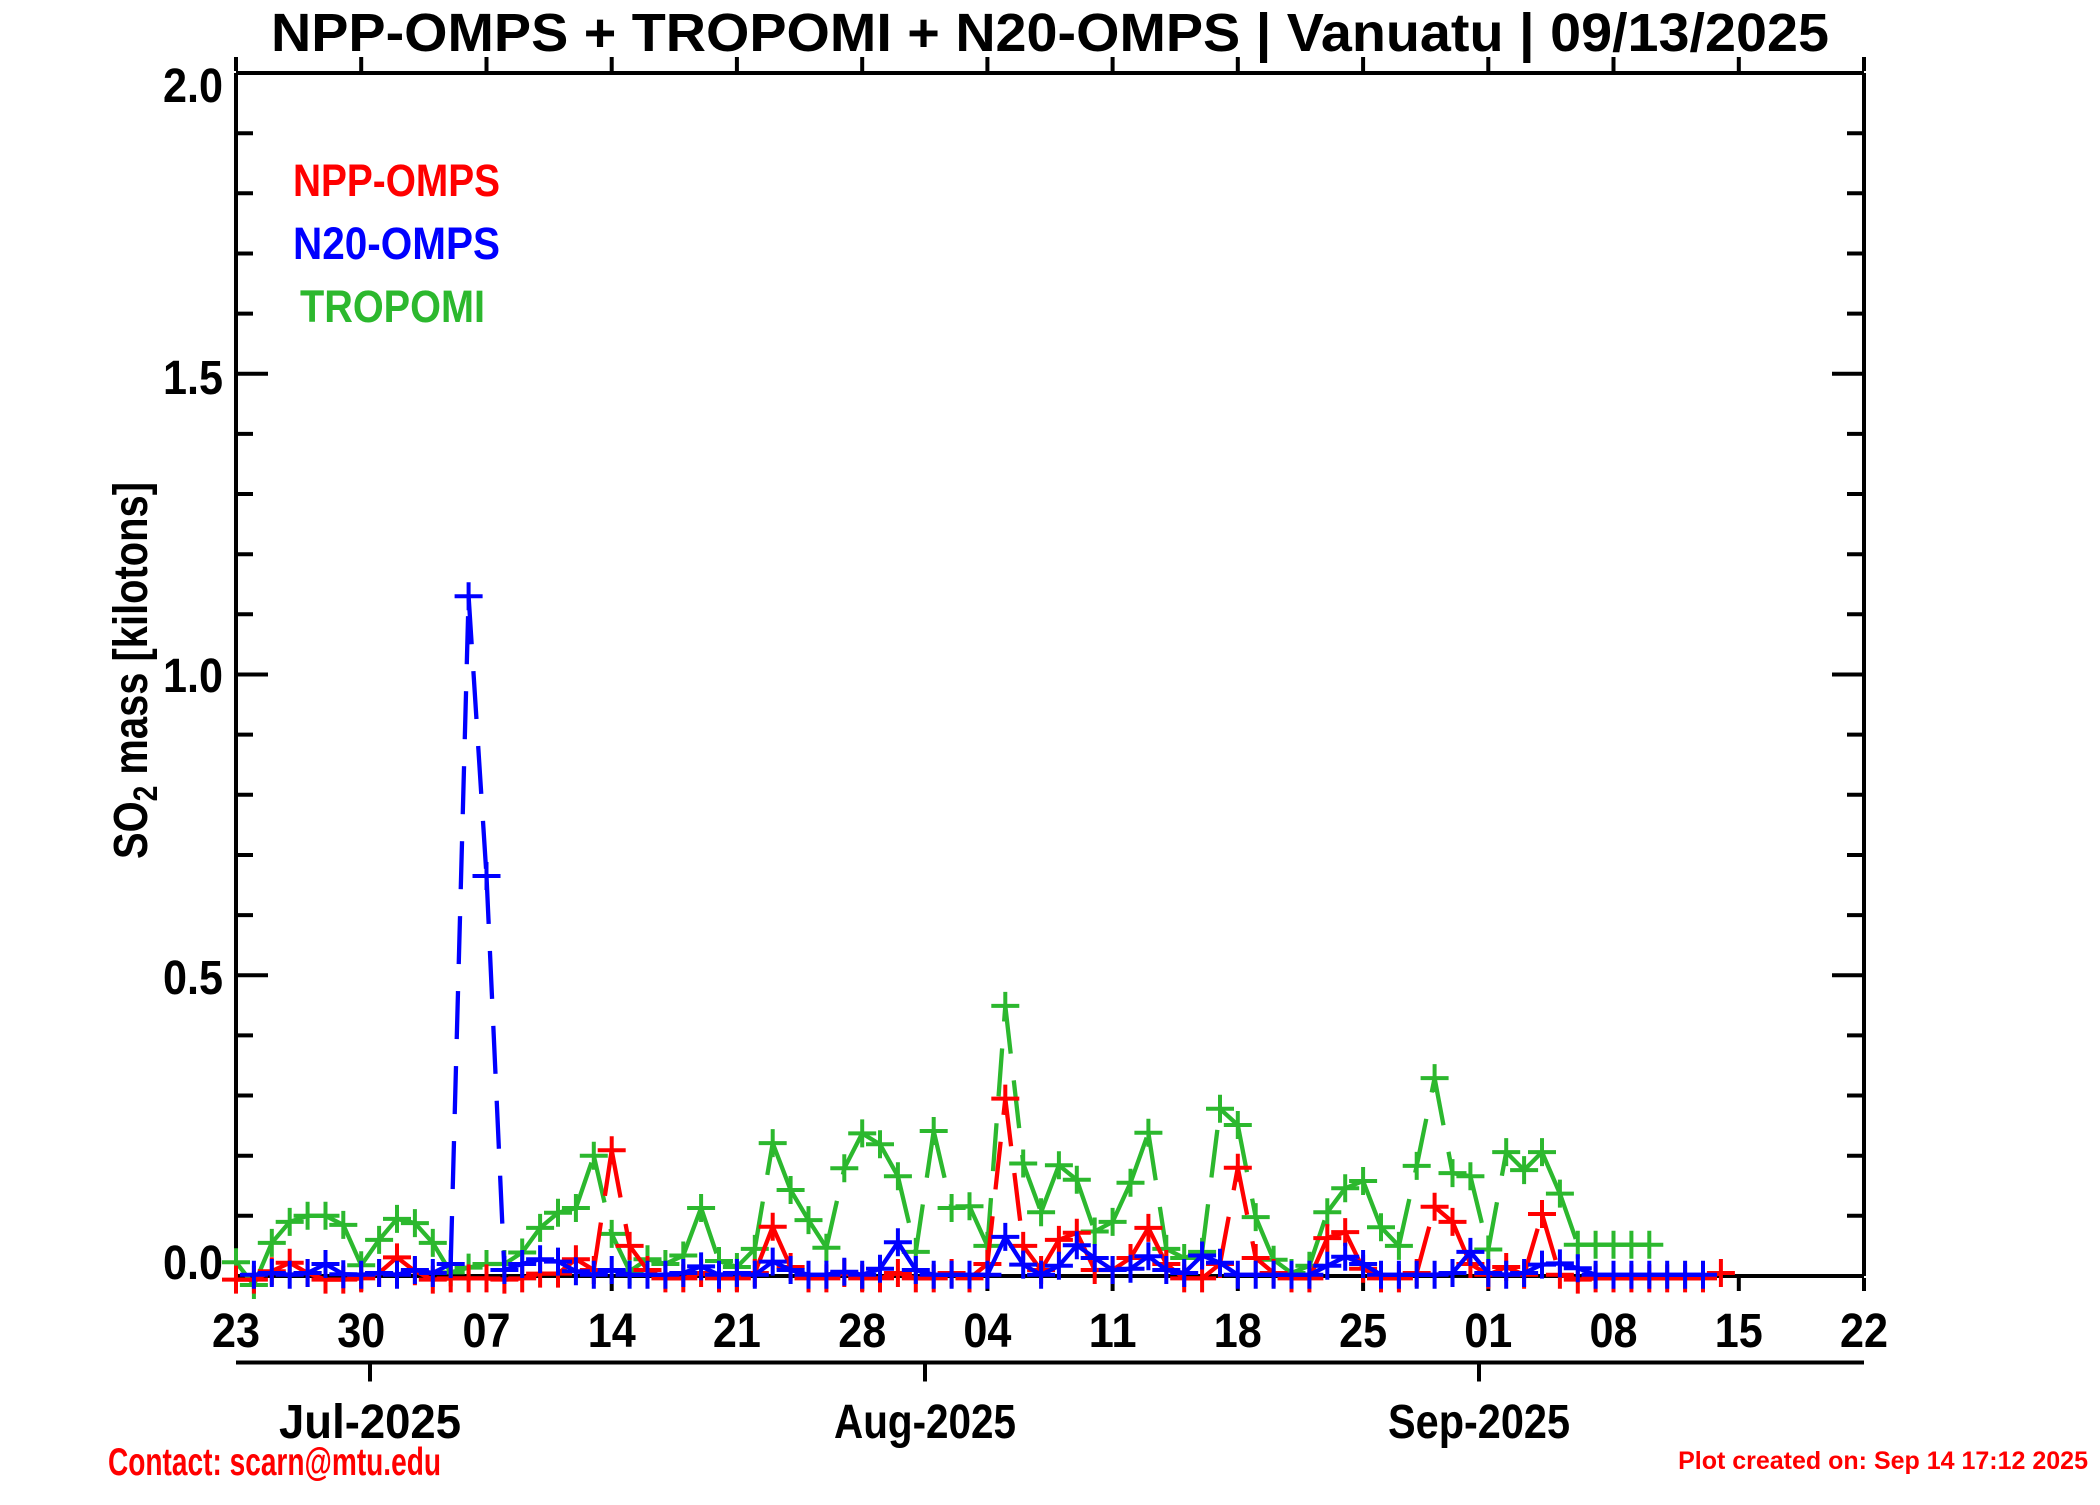  I want to click on svg-text: 0.0, so click(193, 1263).